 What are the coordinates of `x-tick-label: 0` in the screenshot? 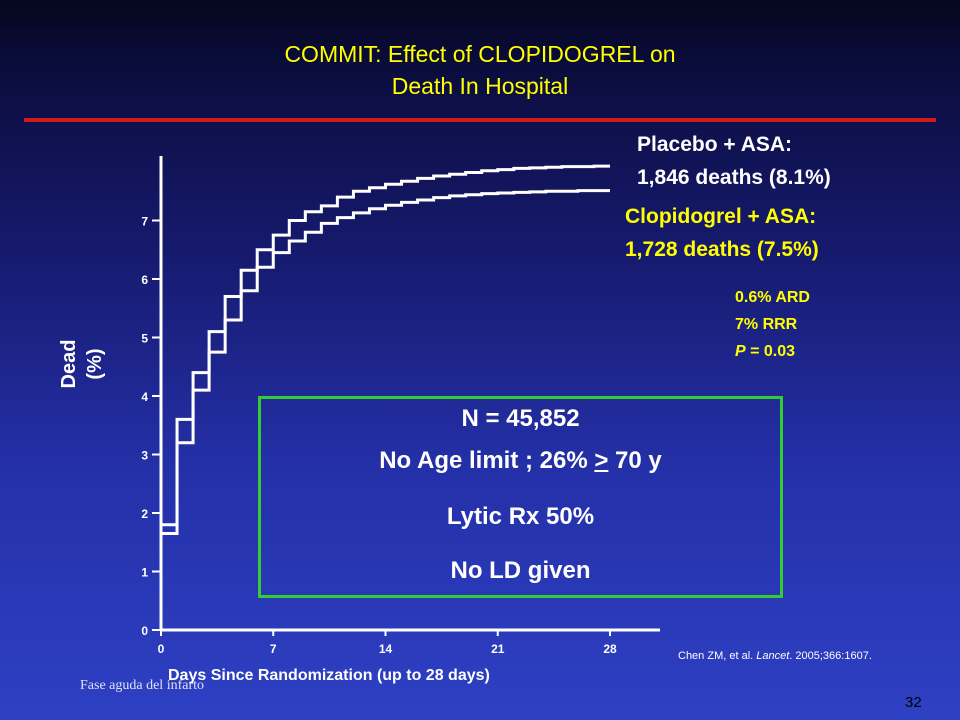 It's located at (161, 649).